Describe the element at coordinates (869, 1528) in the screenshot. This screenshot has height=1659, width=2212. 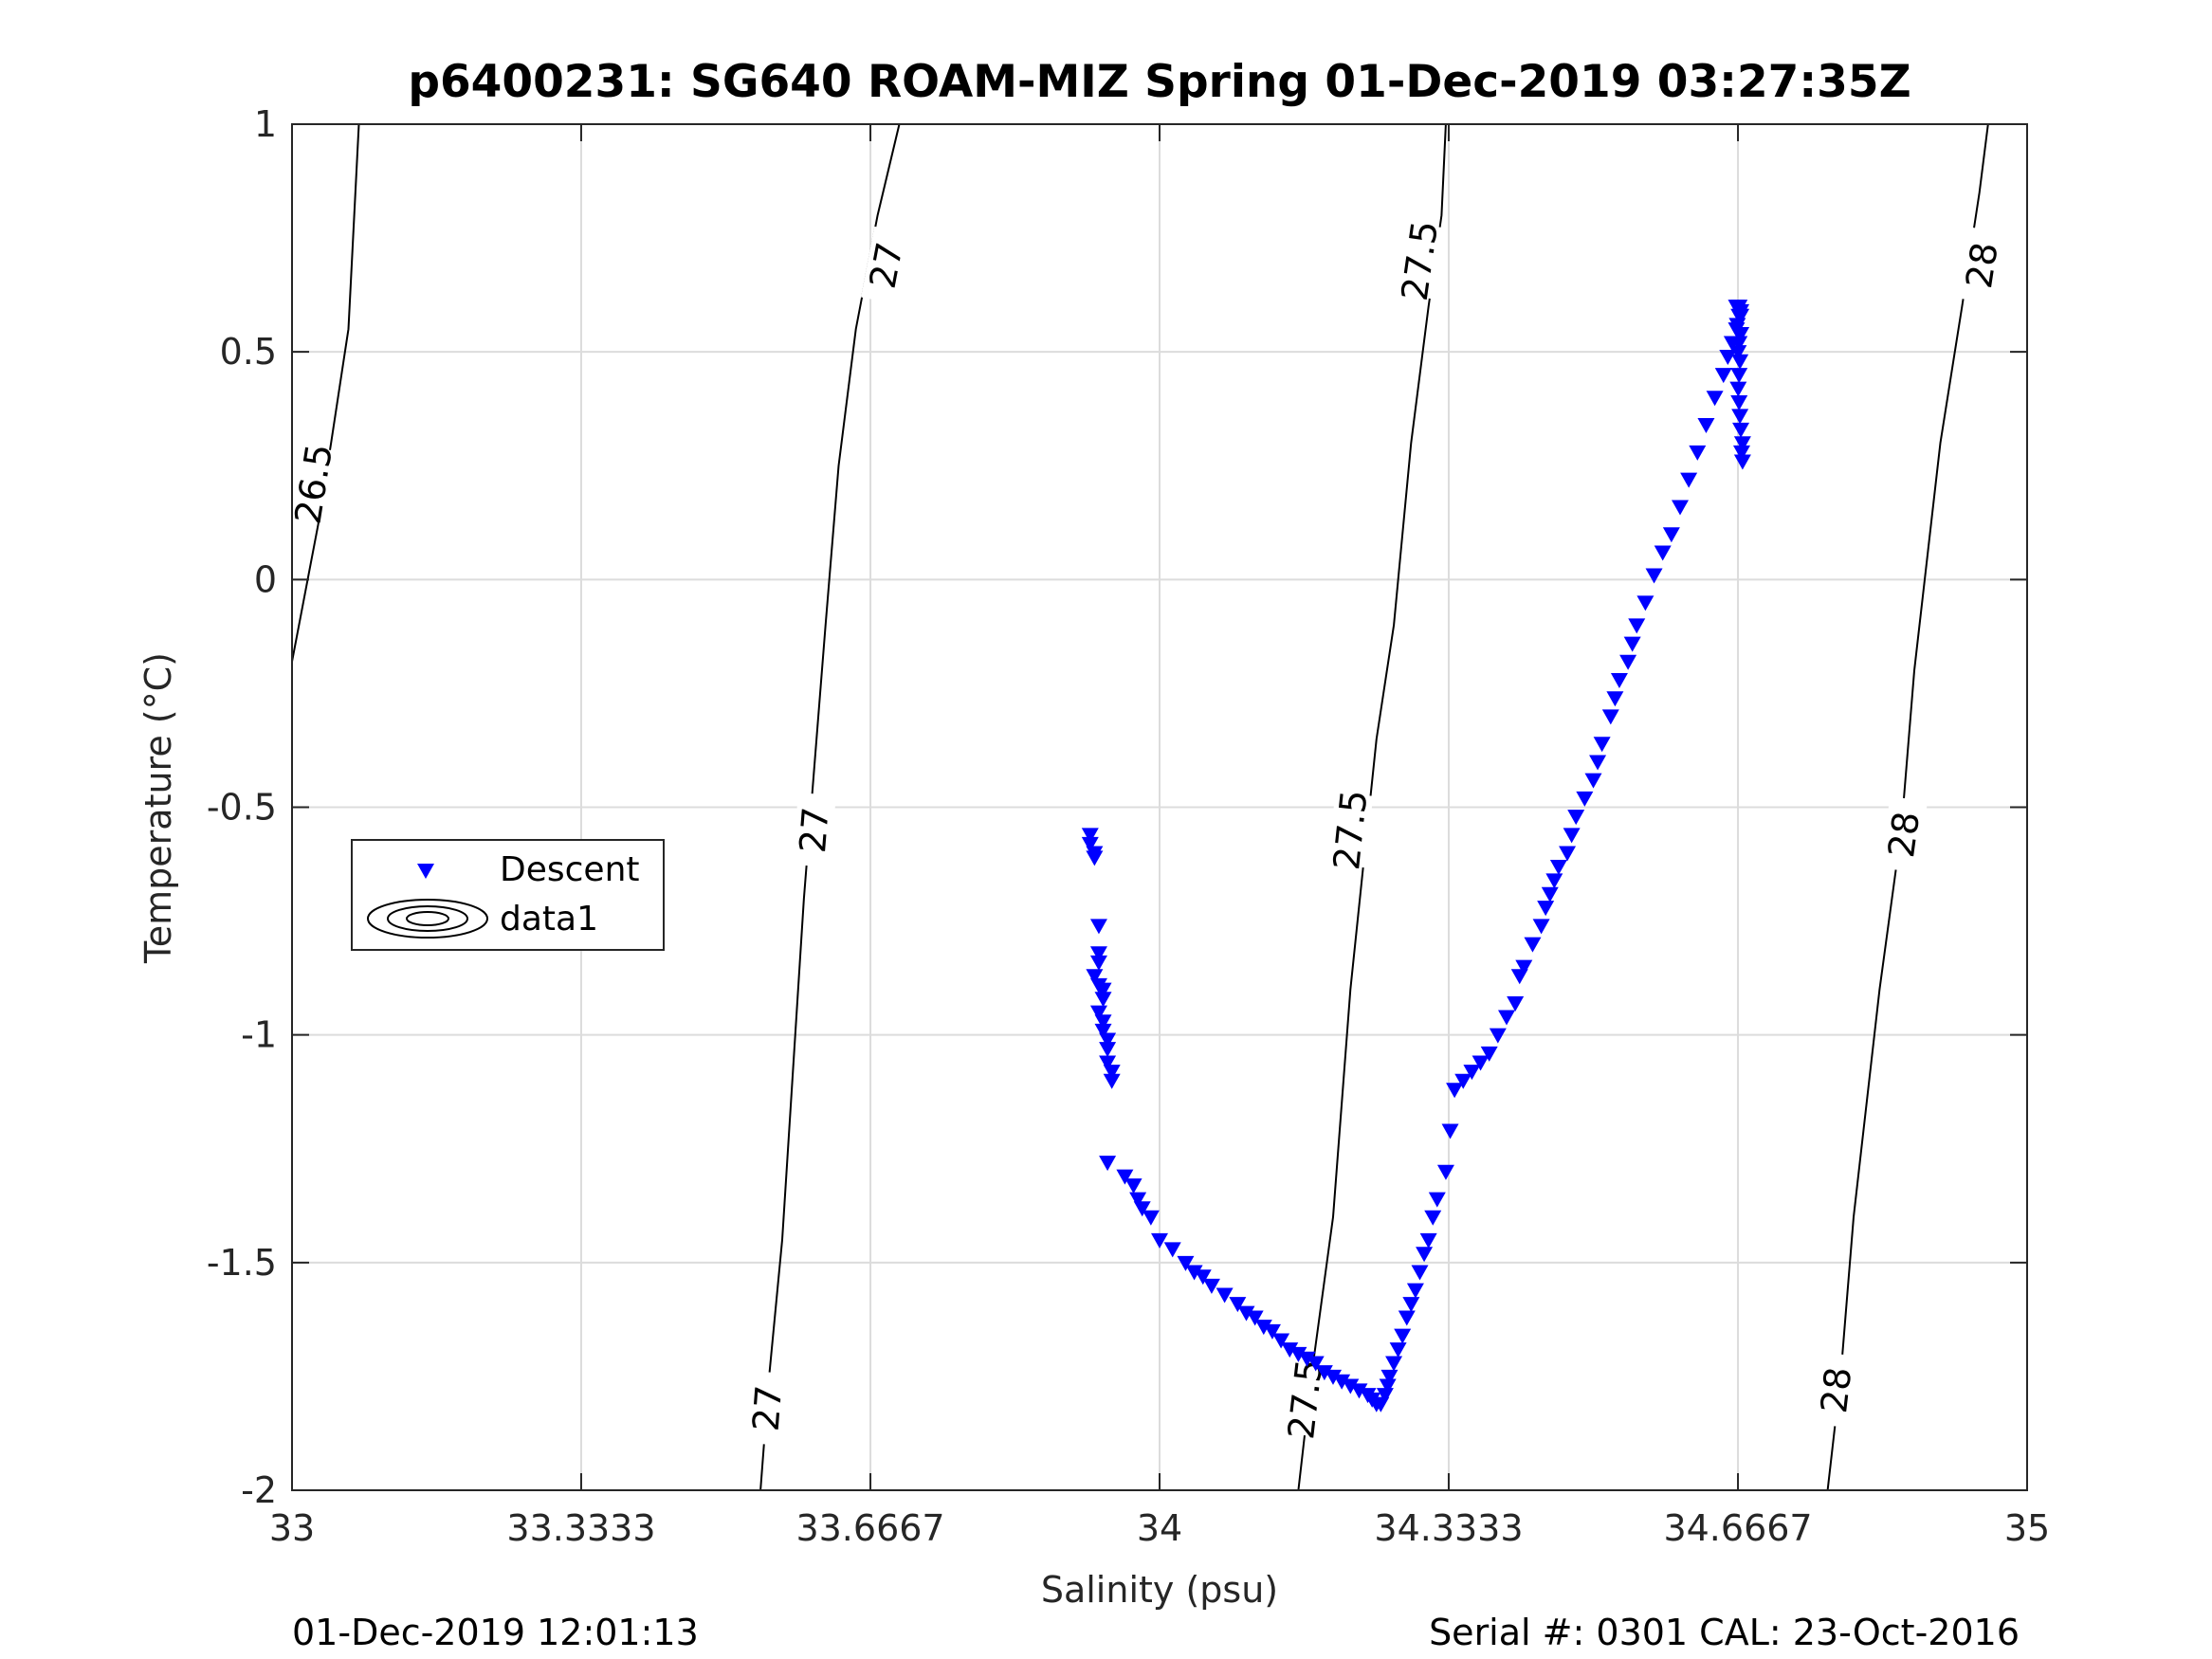
I see `x-tick-label: 33.6667` at that location.